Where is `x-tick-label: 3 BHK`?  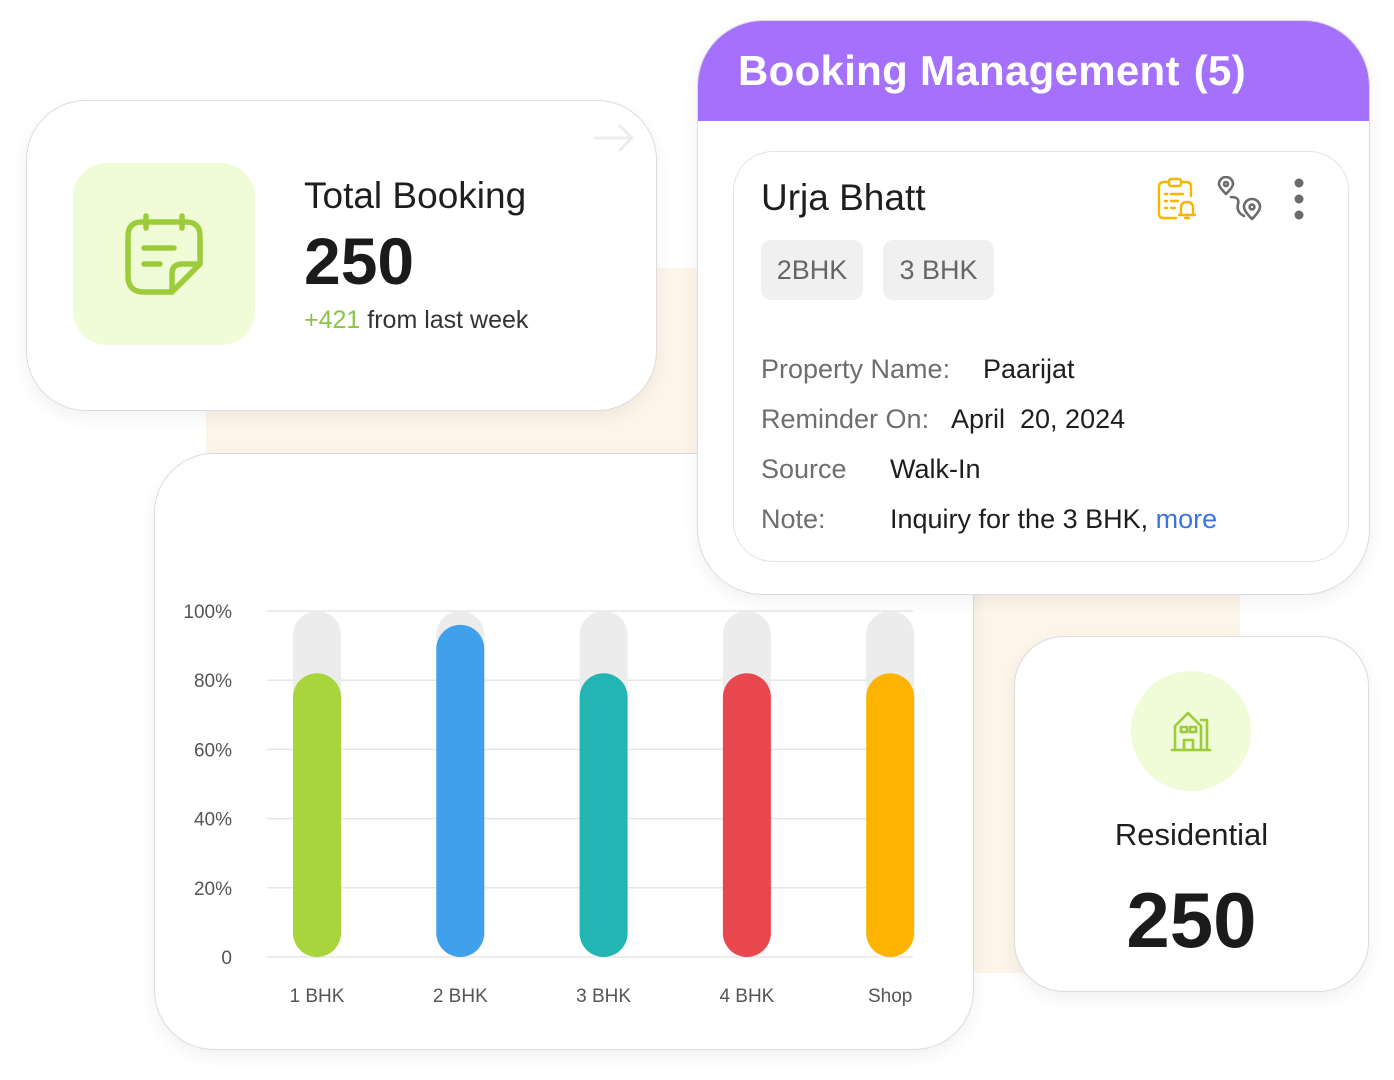 x-tick-label: 3 BHK is located at coordinates (603, 996).